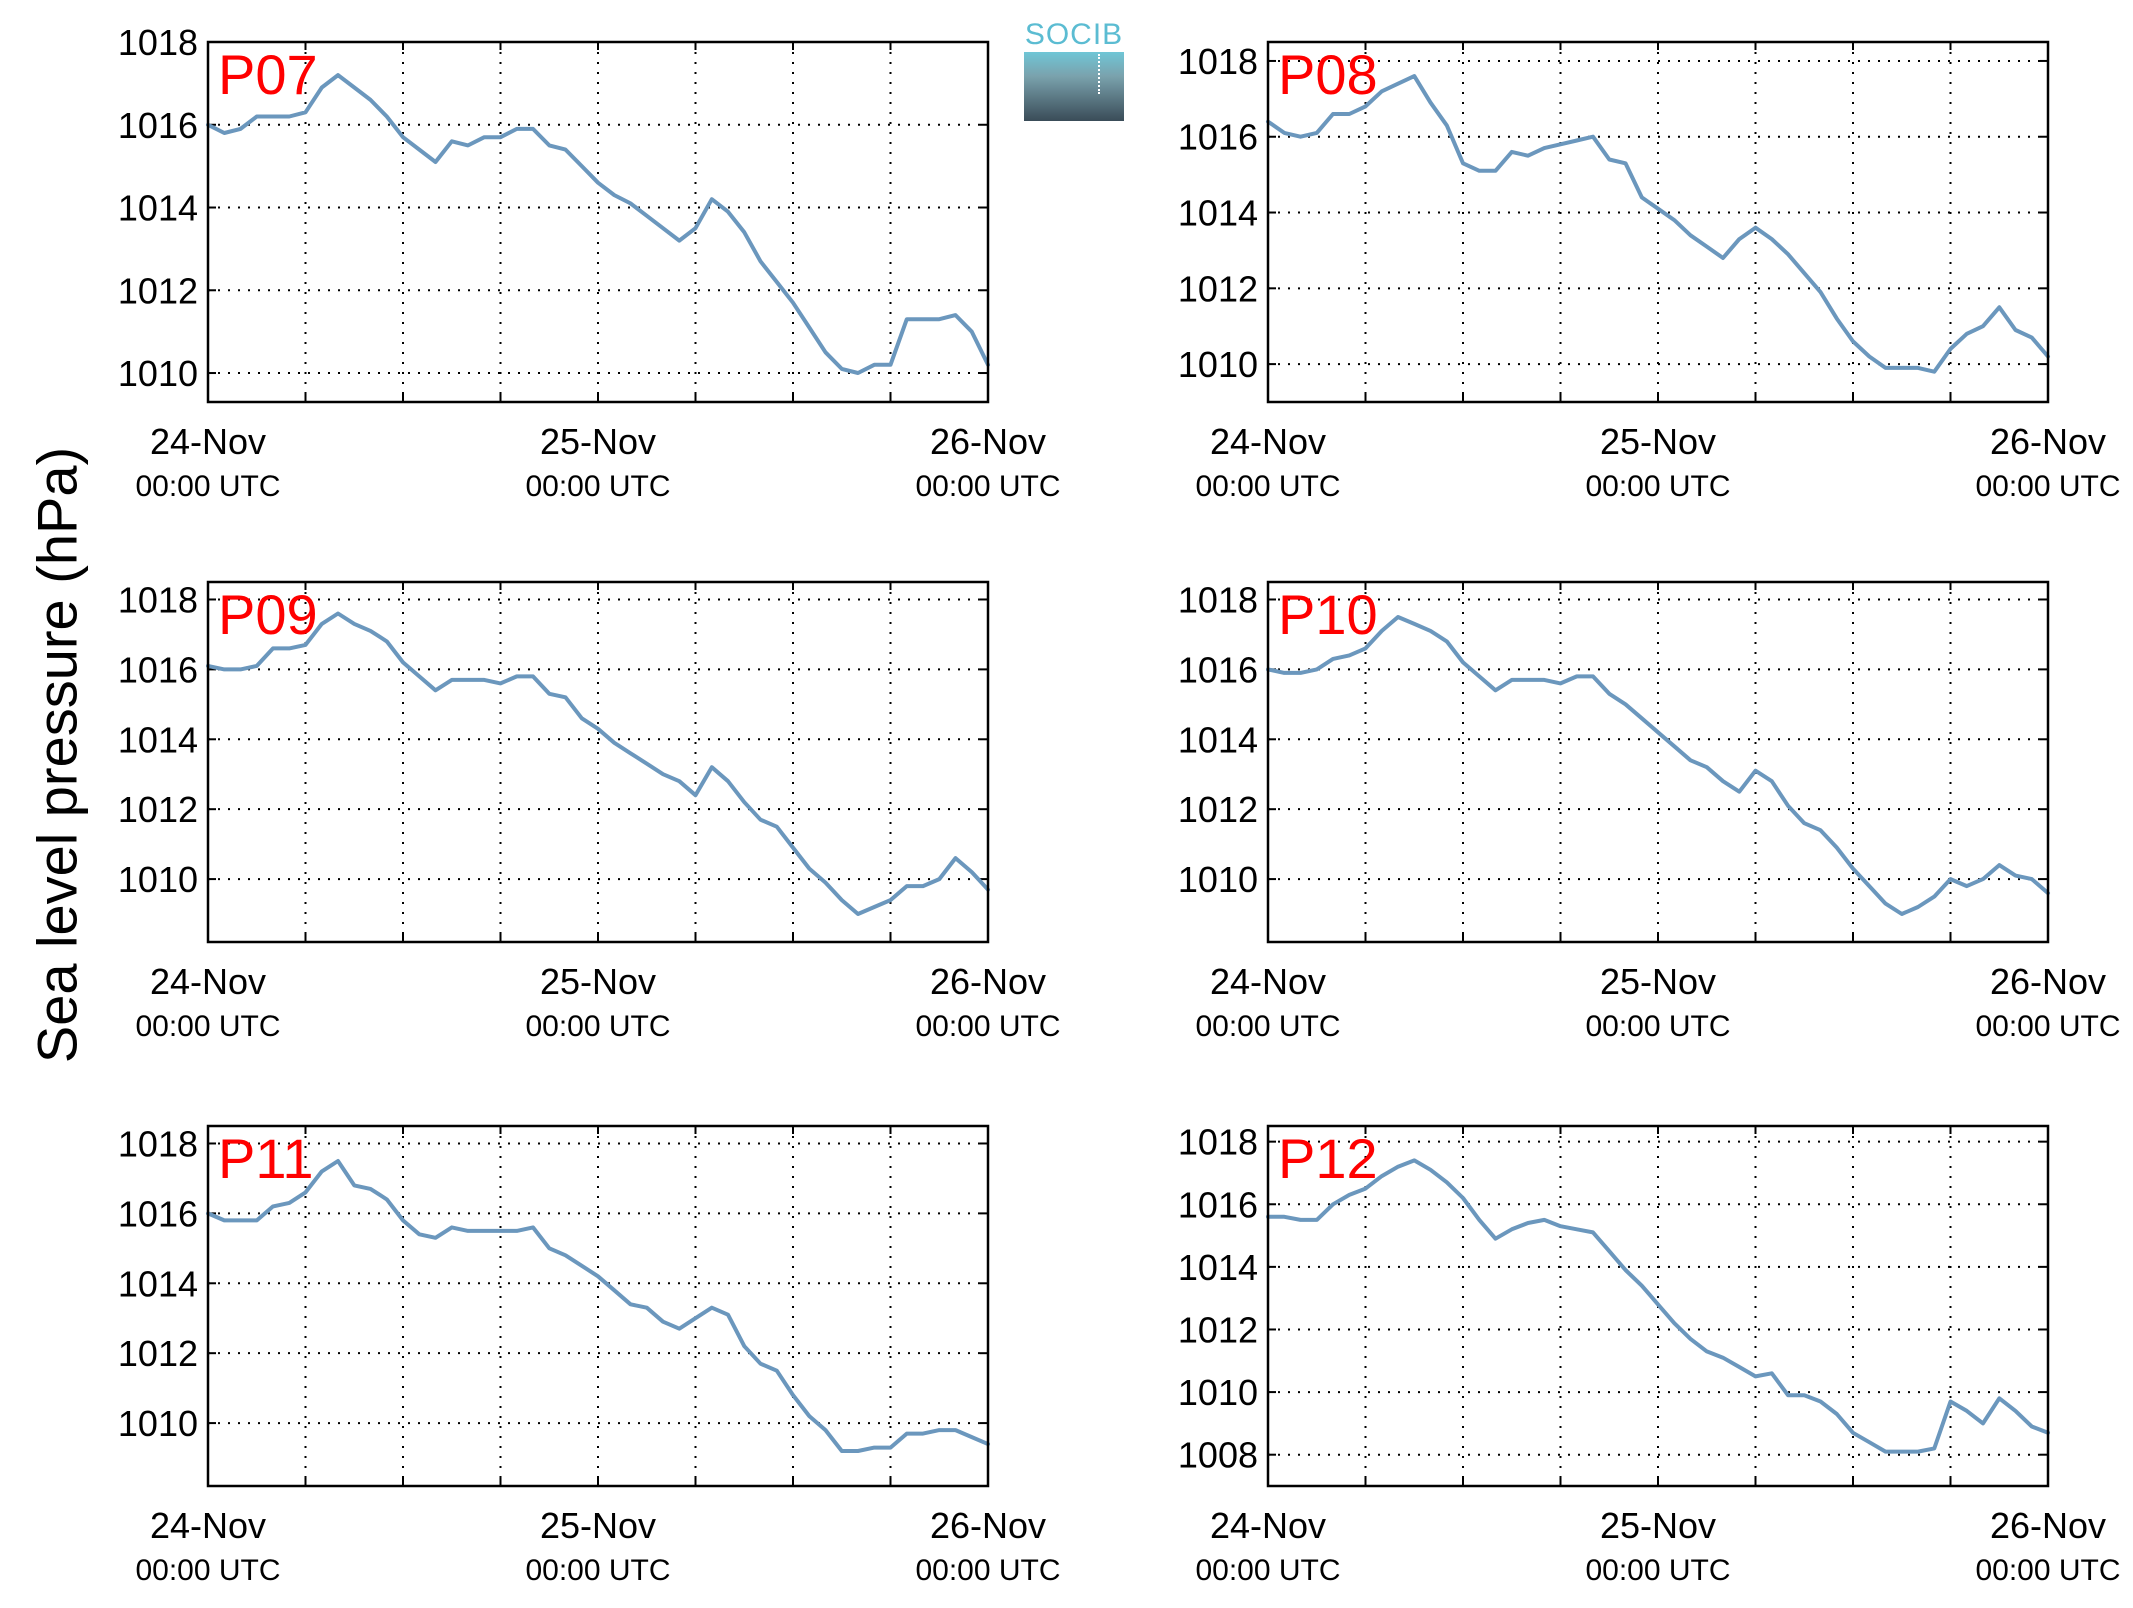 The width and height of the screenshot is (2133, 1608). I want to click on socib-logo: SOCIB, so click(1074, 69).